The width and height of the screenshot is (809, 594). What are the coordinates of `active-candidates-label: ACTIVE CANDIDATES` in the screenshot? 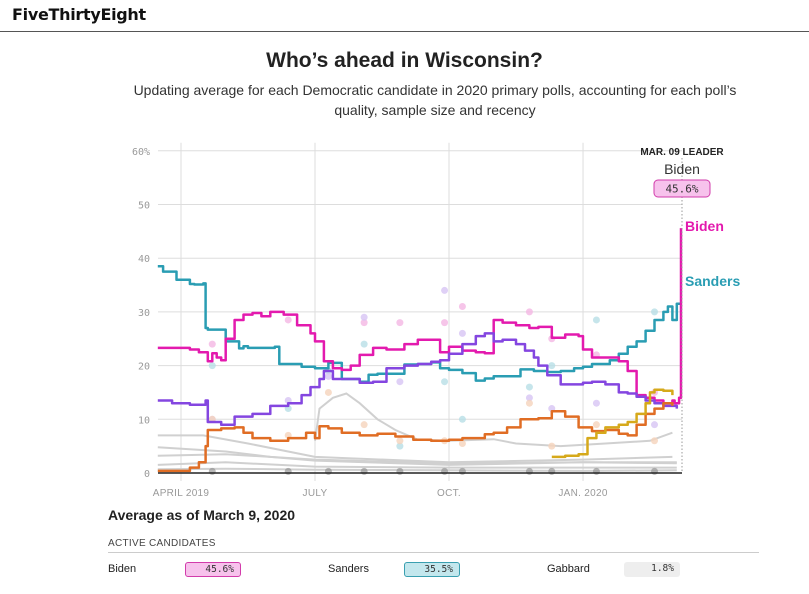 It's located at (162, 543).